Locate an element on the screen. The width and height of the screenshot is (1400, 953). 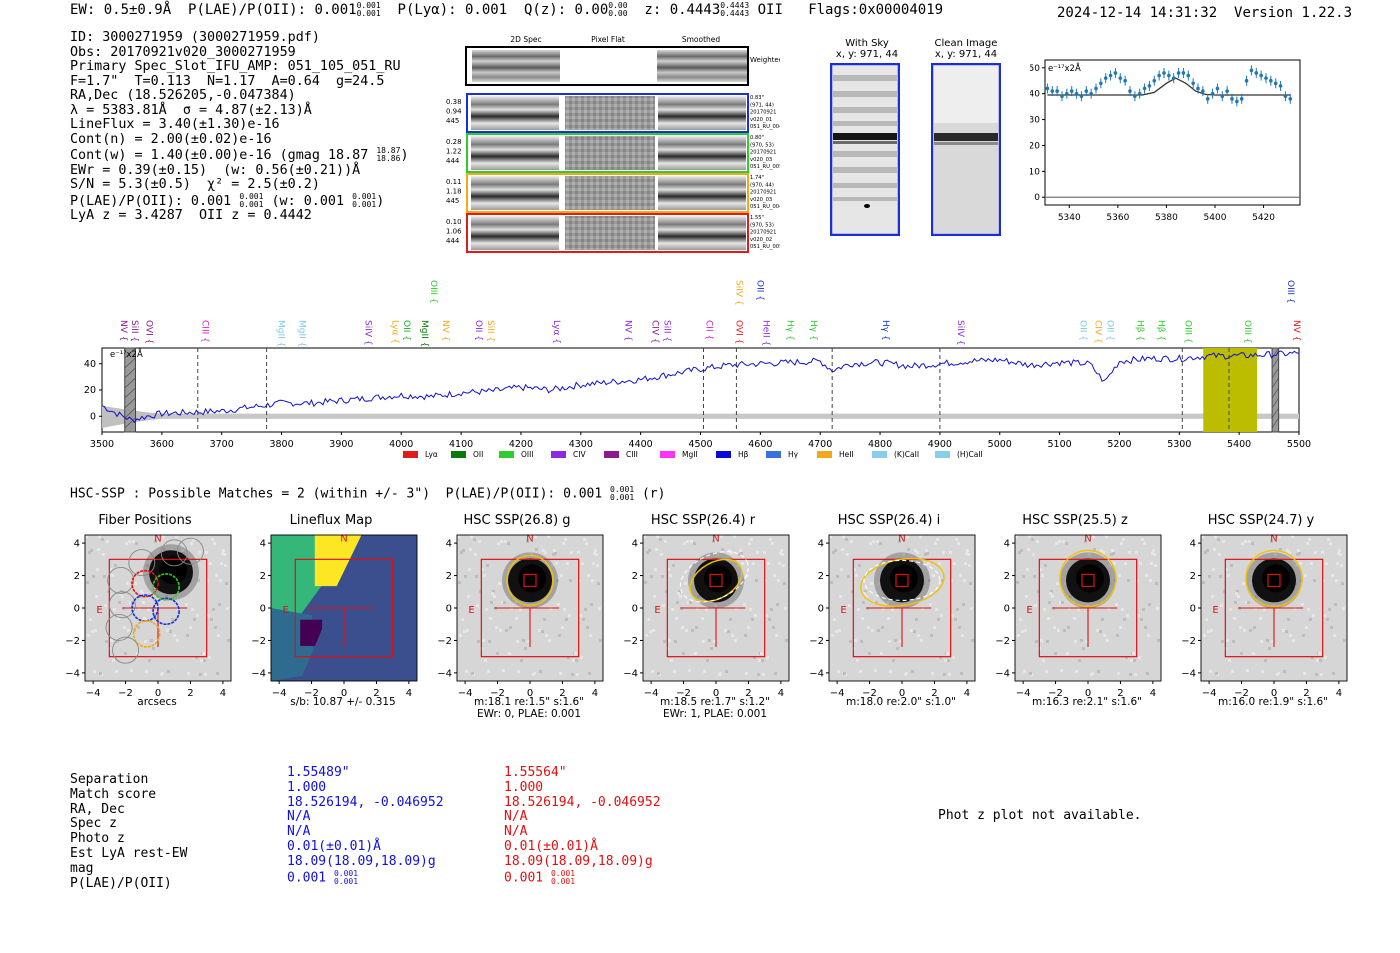
cutout-xtick-label: −2 is located at coordinates (497, 693).